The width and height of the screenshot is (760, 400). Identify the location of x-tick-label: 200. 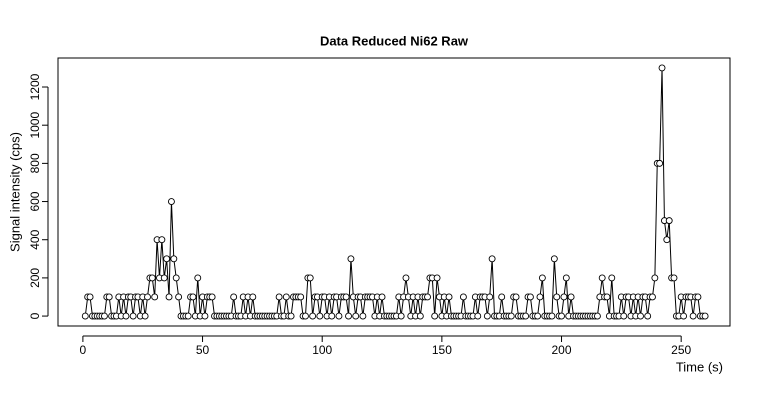
(562, 350).